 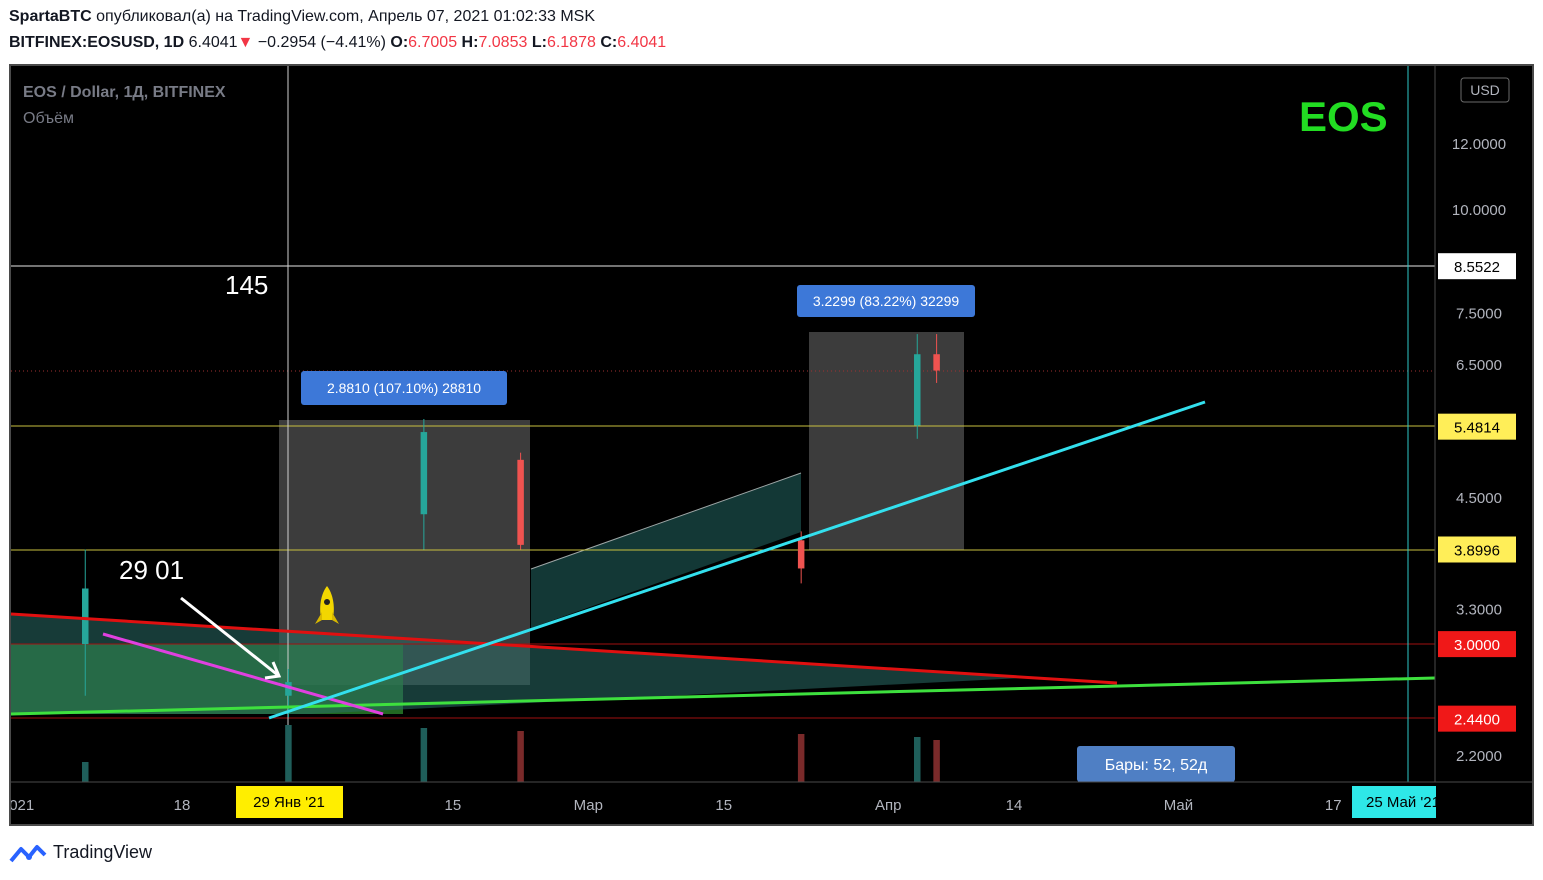 I want to click on time-tick-label: 2021, so click(x=22, y=805).